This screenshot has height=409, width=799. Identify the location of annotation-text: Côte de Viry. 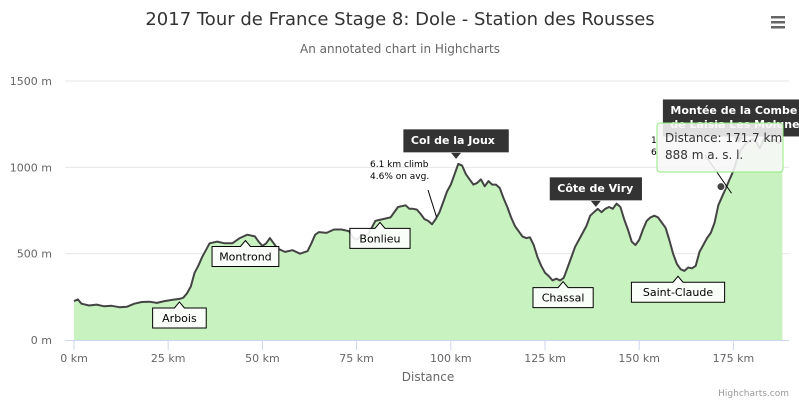
(595, 188).